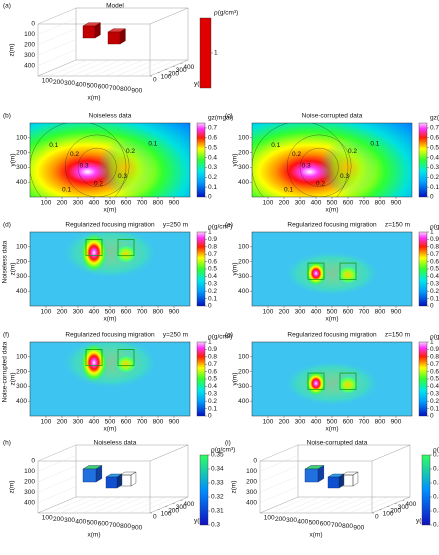  Describe the element at coordinates (229, 116) in the screenshot. I see `panel-label: (c)` at that location.